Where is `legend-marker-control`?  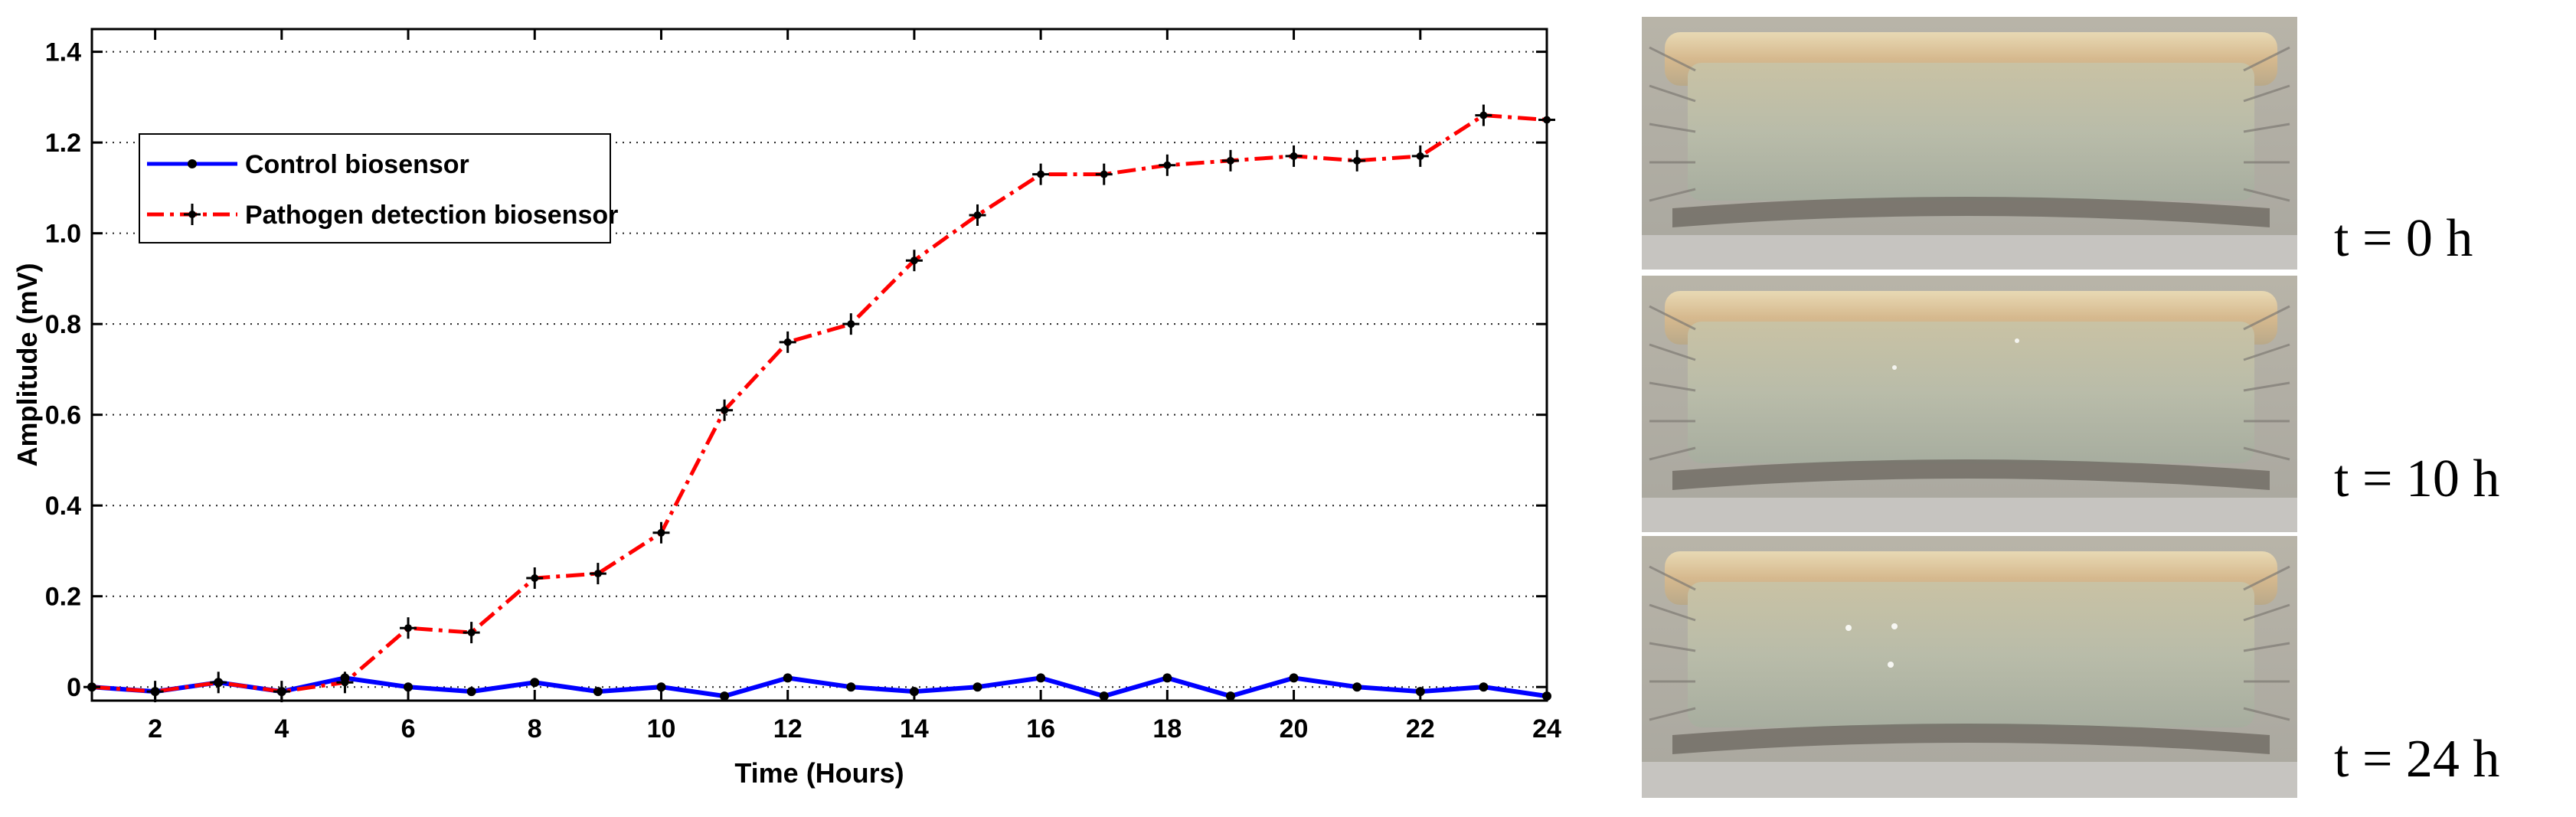
legend-marker-control is located at coordinates (192, 163).